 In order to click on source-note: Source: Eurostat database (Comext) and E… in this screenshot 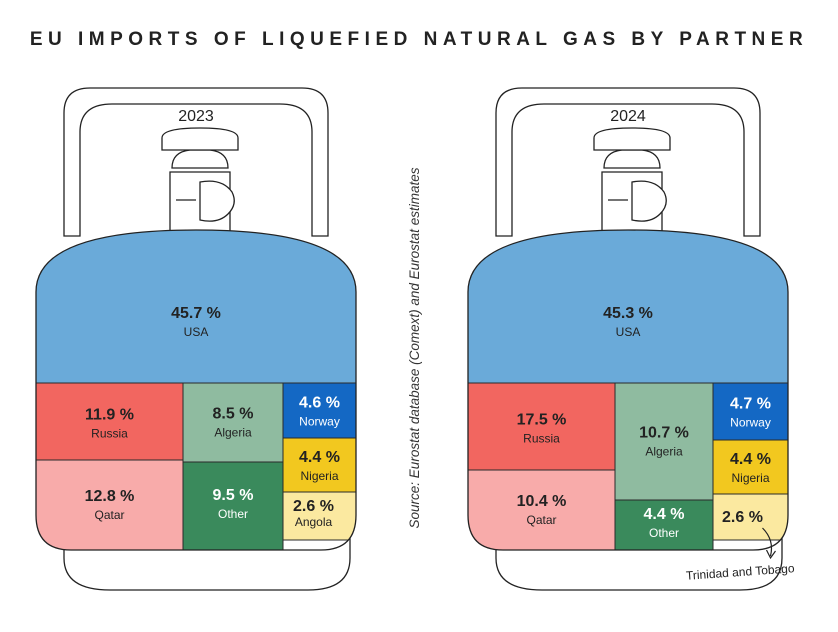, I will do `click(414, 347)`.